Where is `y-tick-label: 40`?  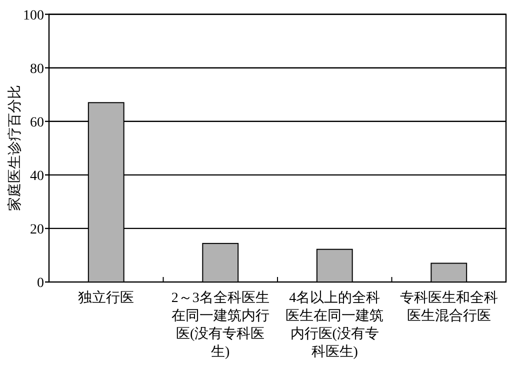
y-tick-label: 40 is located at coordinates (37, 176).